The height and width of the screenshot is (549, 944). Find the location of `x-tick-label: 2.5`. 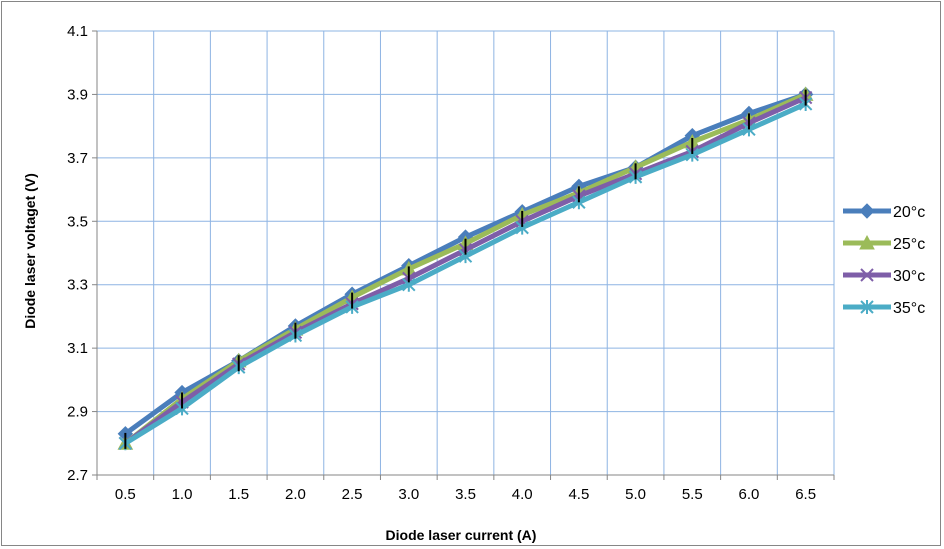

x-tick-label: 2.5 is located at coordinates (352, 494).